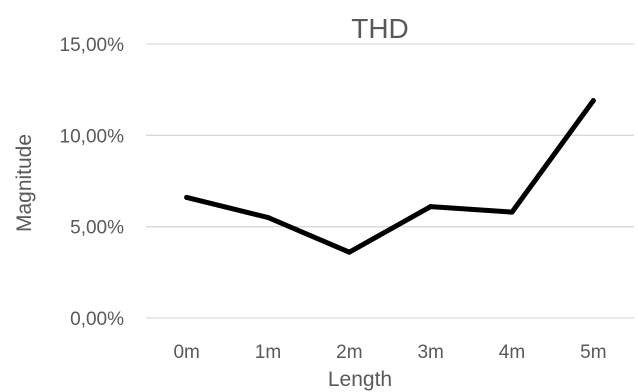  Describe the element at coordinates (97, 228) in the screenshot. I see `y-tick-label: 5,00%` at that location.